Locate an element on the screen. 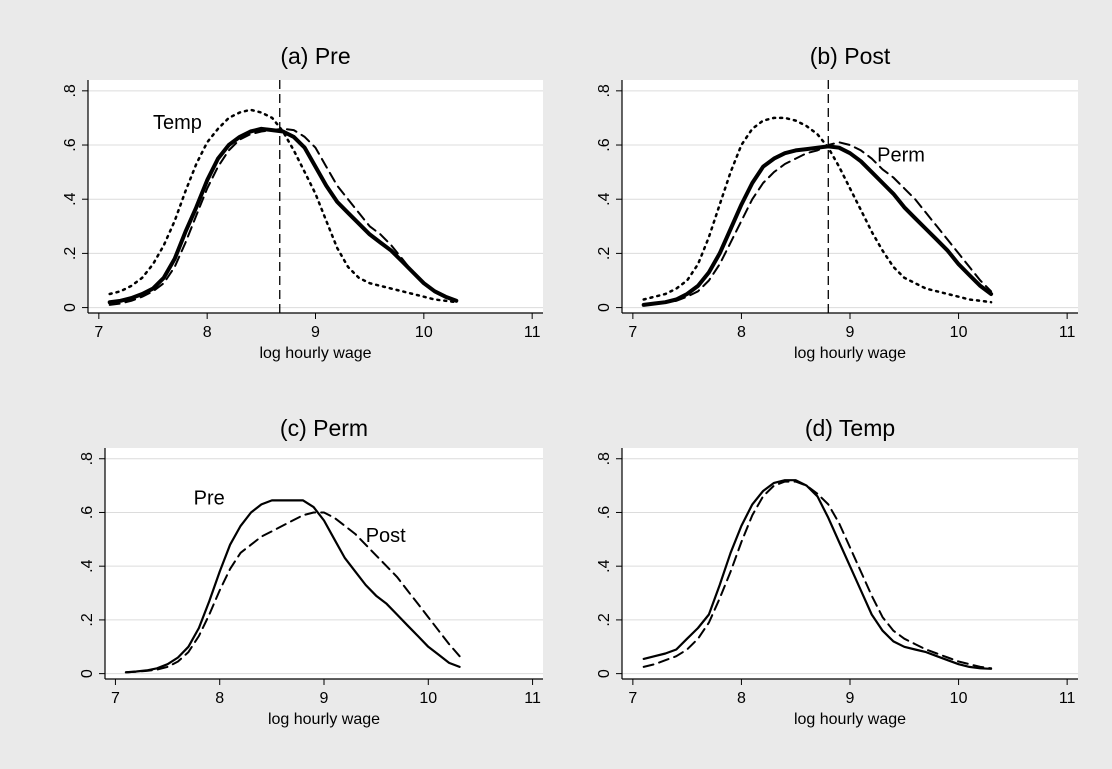  annotation-label: Perm is located at coordinates (901, 155).